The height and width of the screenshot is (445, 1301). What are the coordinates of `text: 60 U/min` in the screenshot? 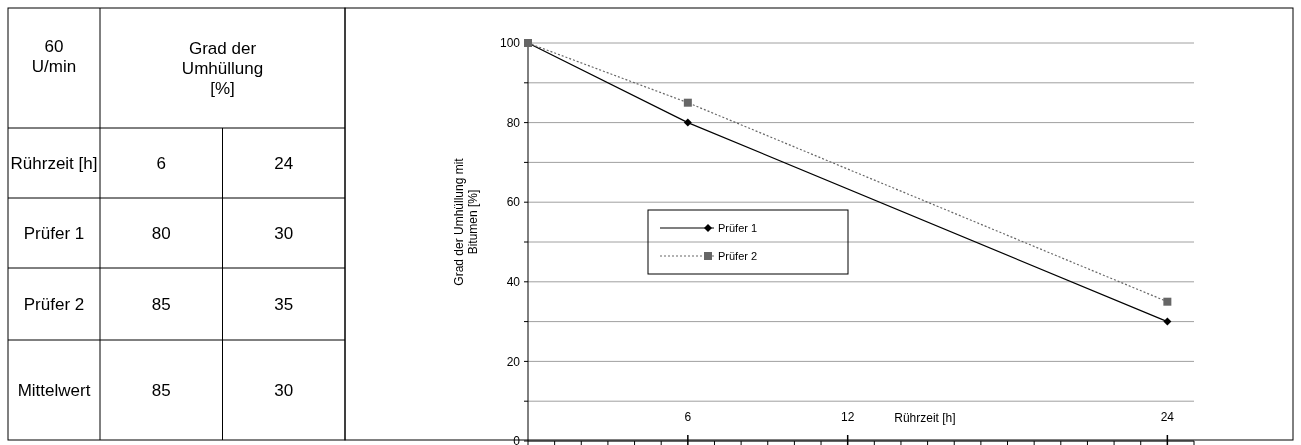 It's located at (54, 56).